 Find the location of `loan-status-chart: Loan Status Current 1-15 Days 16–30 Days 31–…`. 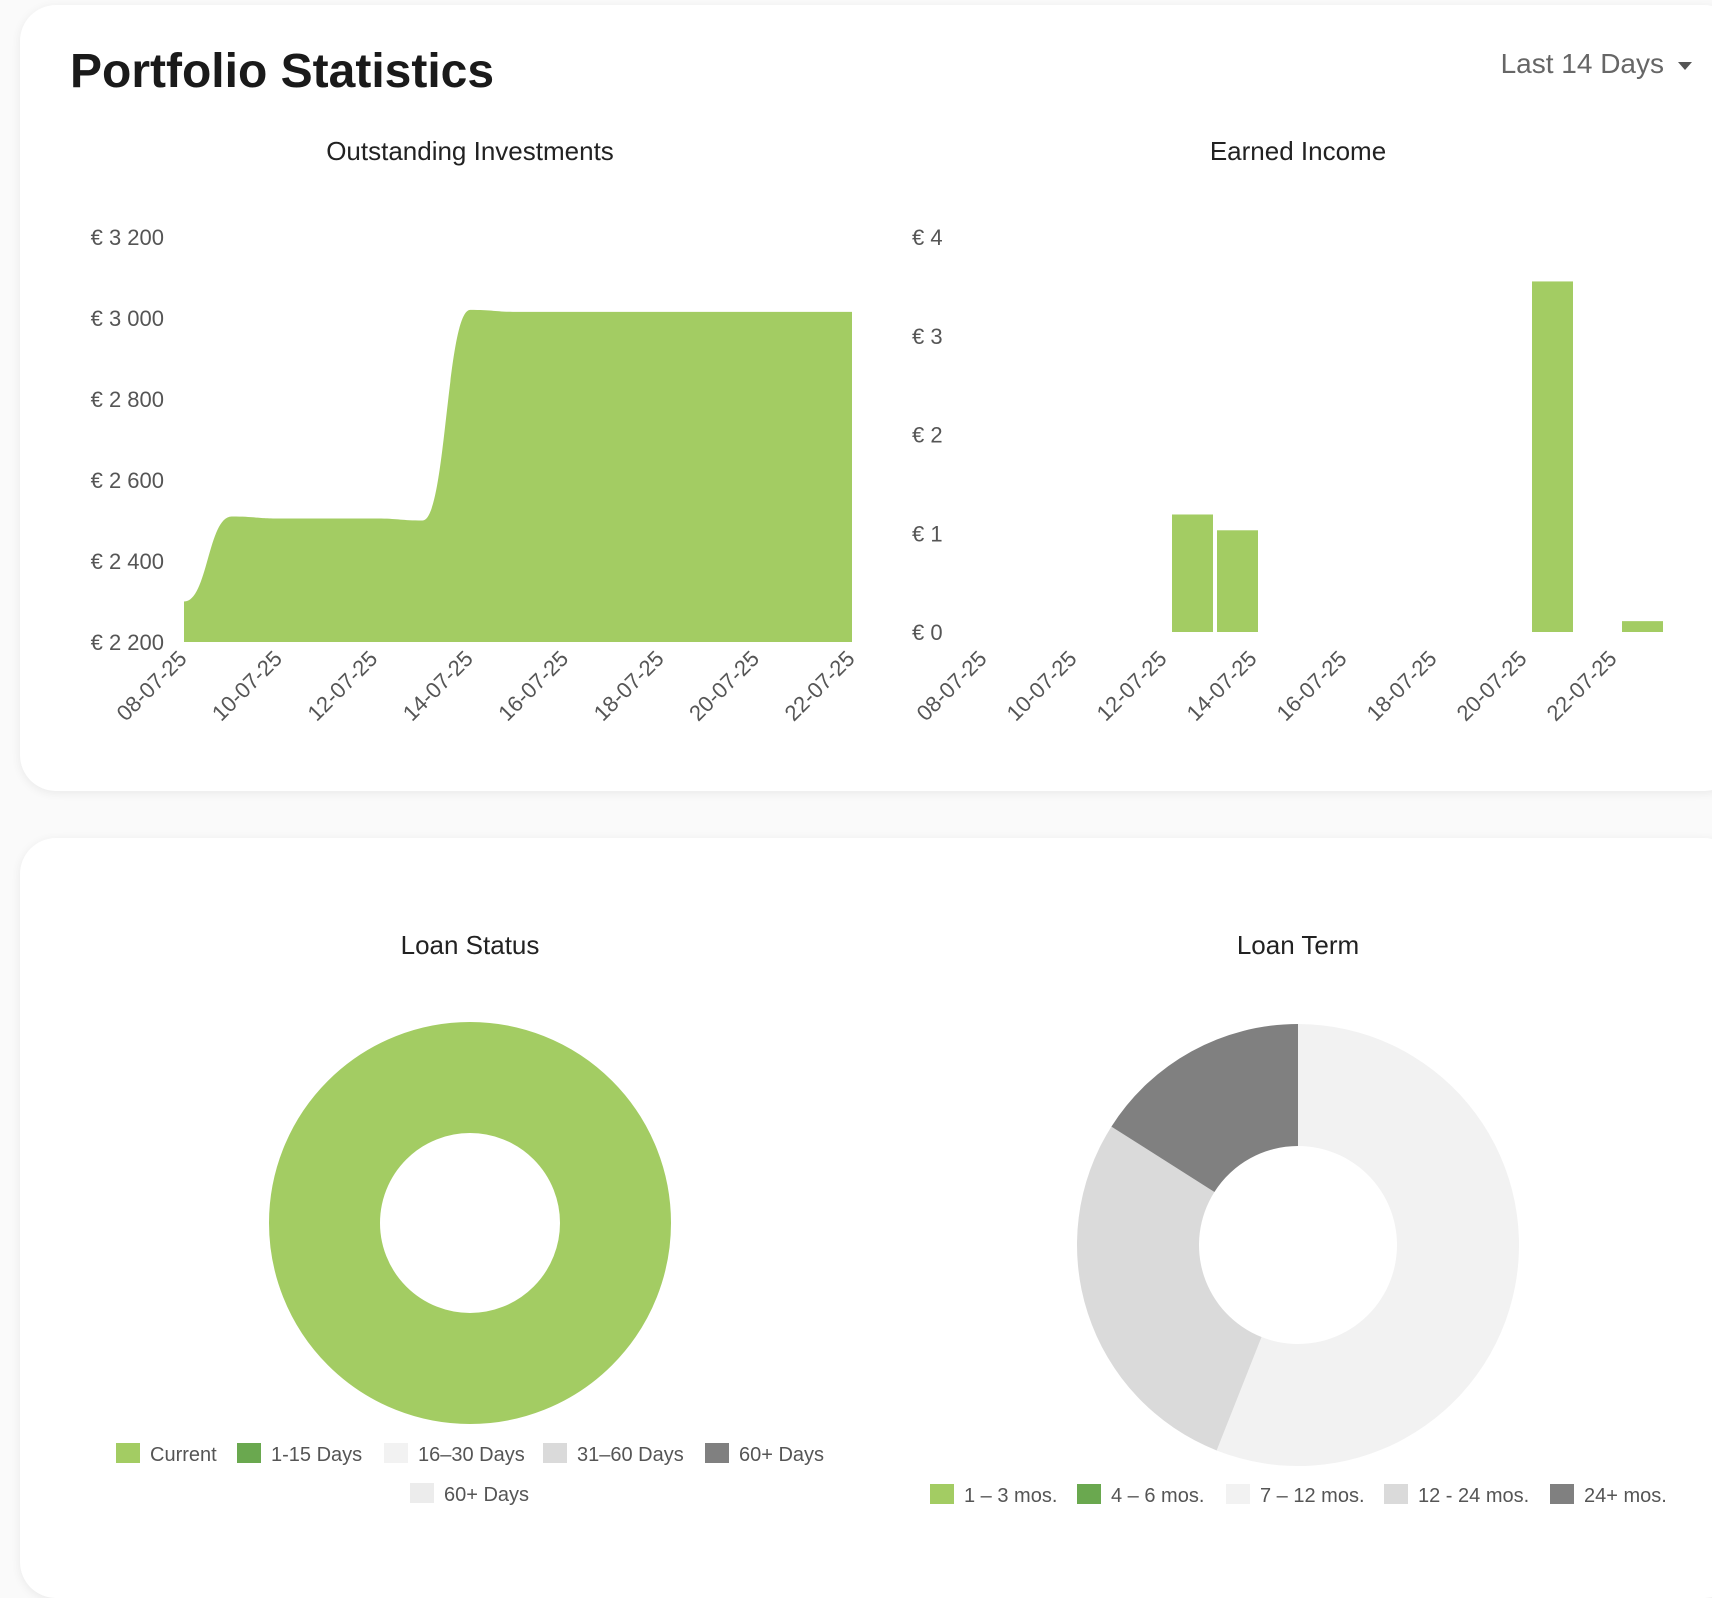

loan-status-chart: Loan Status Current 1-15 Days 16–30 Days 31–… is located at coordinates (470, 1218).